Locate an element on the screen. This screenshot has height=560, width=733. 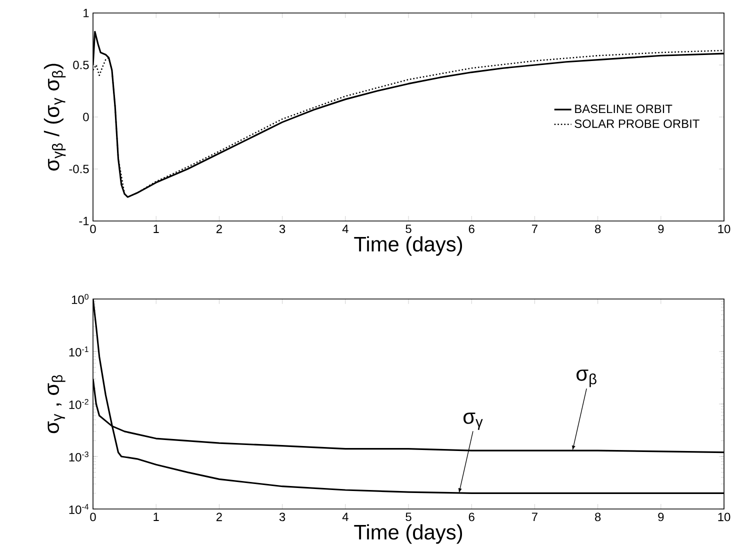
y-tick-label: 10$^{-4}$ is located at coordinates (79, 509).